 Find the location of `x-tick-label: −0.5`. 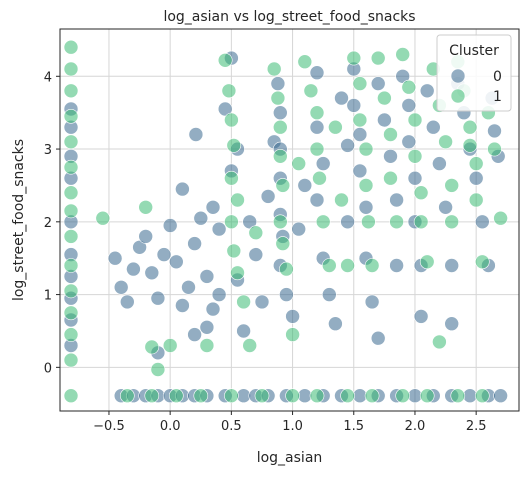

x-tick-label: −0.5 is located at coordinates (109, 426).